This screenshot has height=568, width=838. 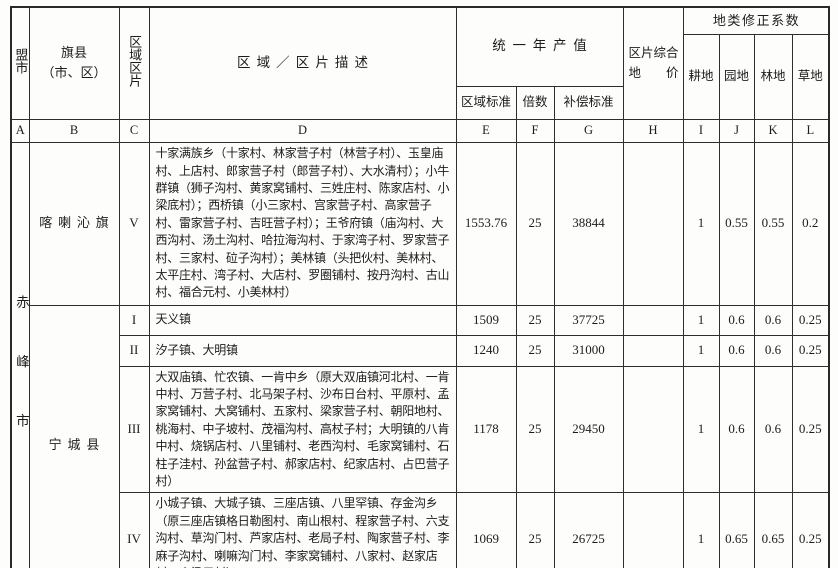 What do you see at coordinates (773, 76) in the screenshot?
I see `header-forest: 林地` at bounding box center [773, 76].